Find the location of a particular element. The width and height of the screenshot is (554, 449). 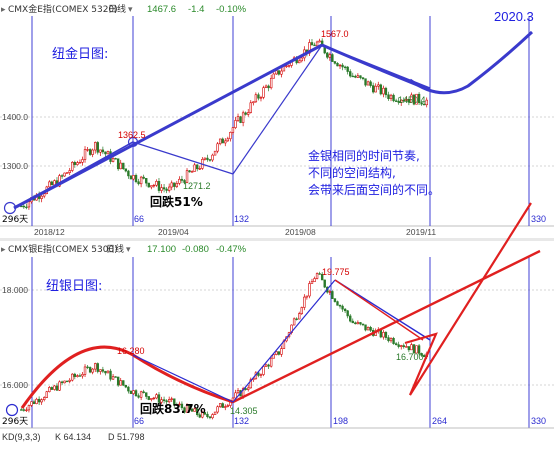

silver-trough1-label: 14.305 is located at coordinates (244, 411).